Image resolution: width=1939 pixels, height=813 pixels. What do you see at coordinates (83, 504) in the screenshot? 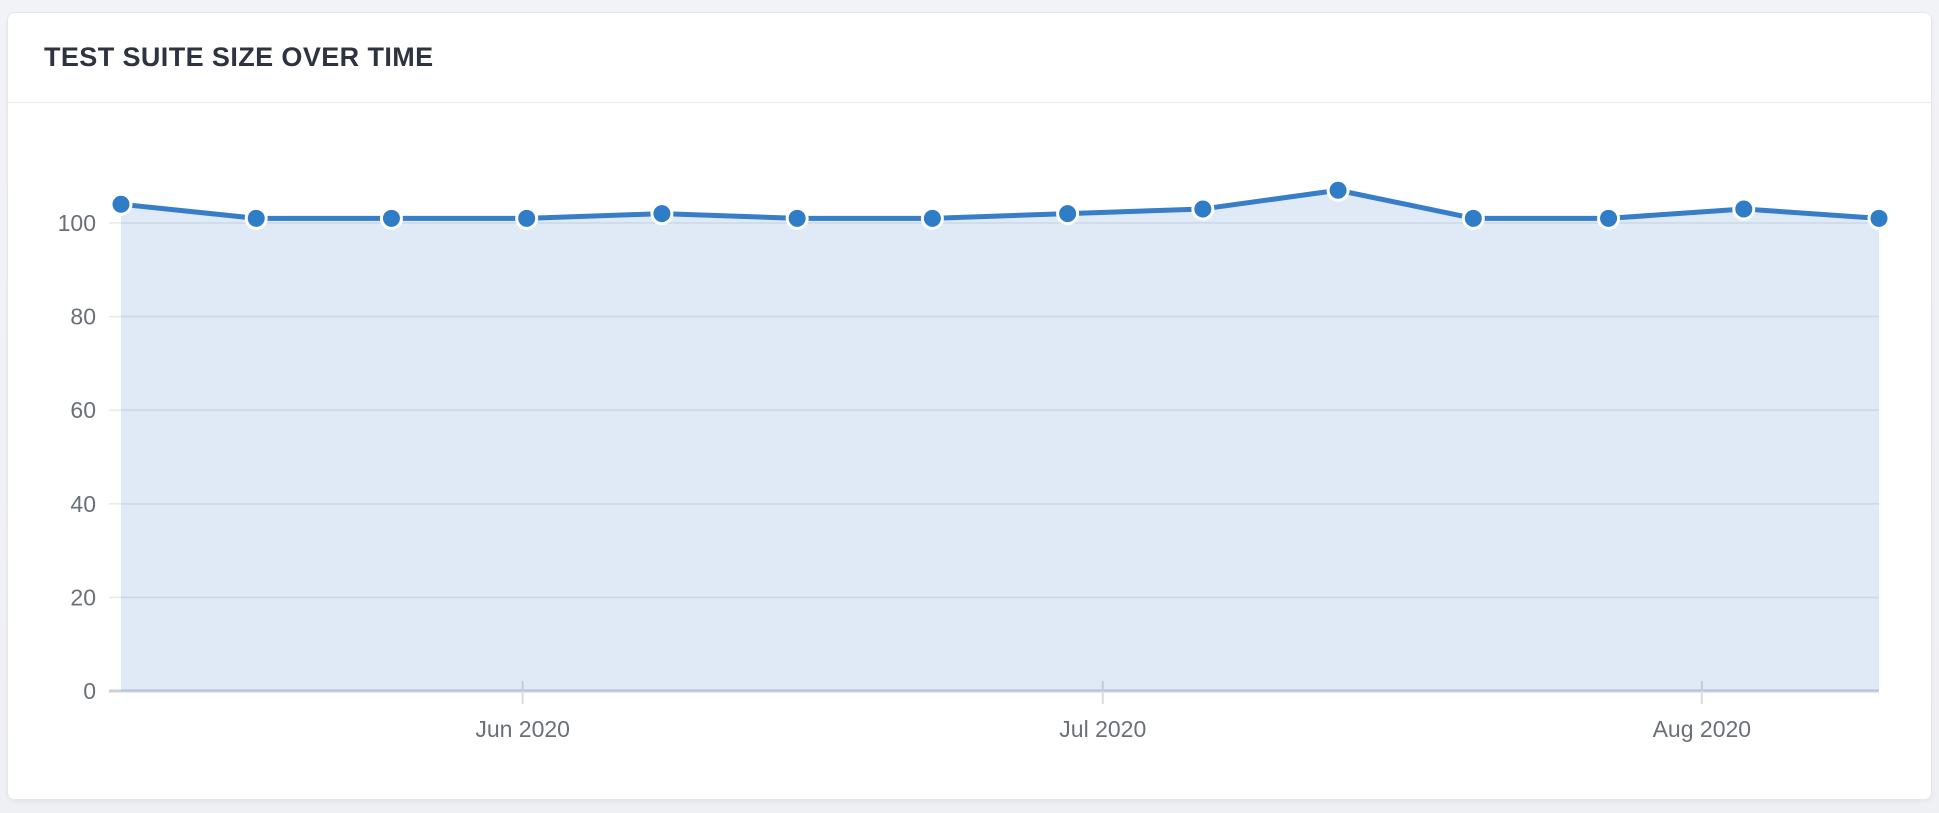
I see `y-axis-label: 40` at bounding box center [83, 504].